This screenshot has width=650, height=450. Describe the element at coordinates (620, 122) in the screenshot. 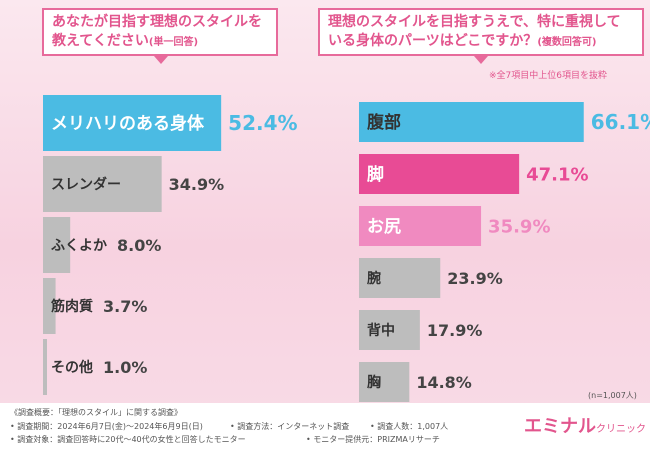

I see `value-label-2-1: 66.1%` at that location.